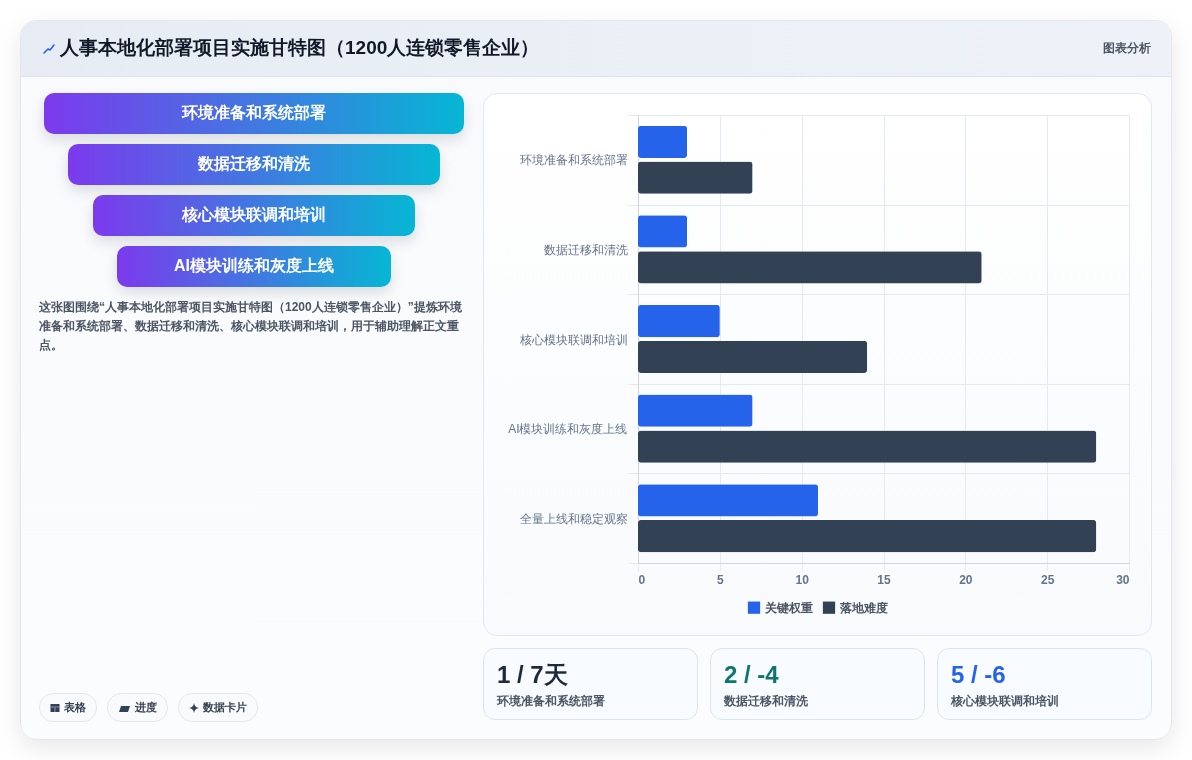 The width and height of the screenshot is (1192, 760). I want to click on y-tick-label: 数据迁移和清洗, so click(585, 249).